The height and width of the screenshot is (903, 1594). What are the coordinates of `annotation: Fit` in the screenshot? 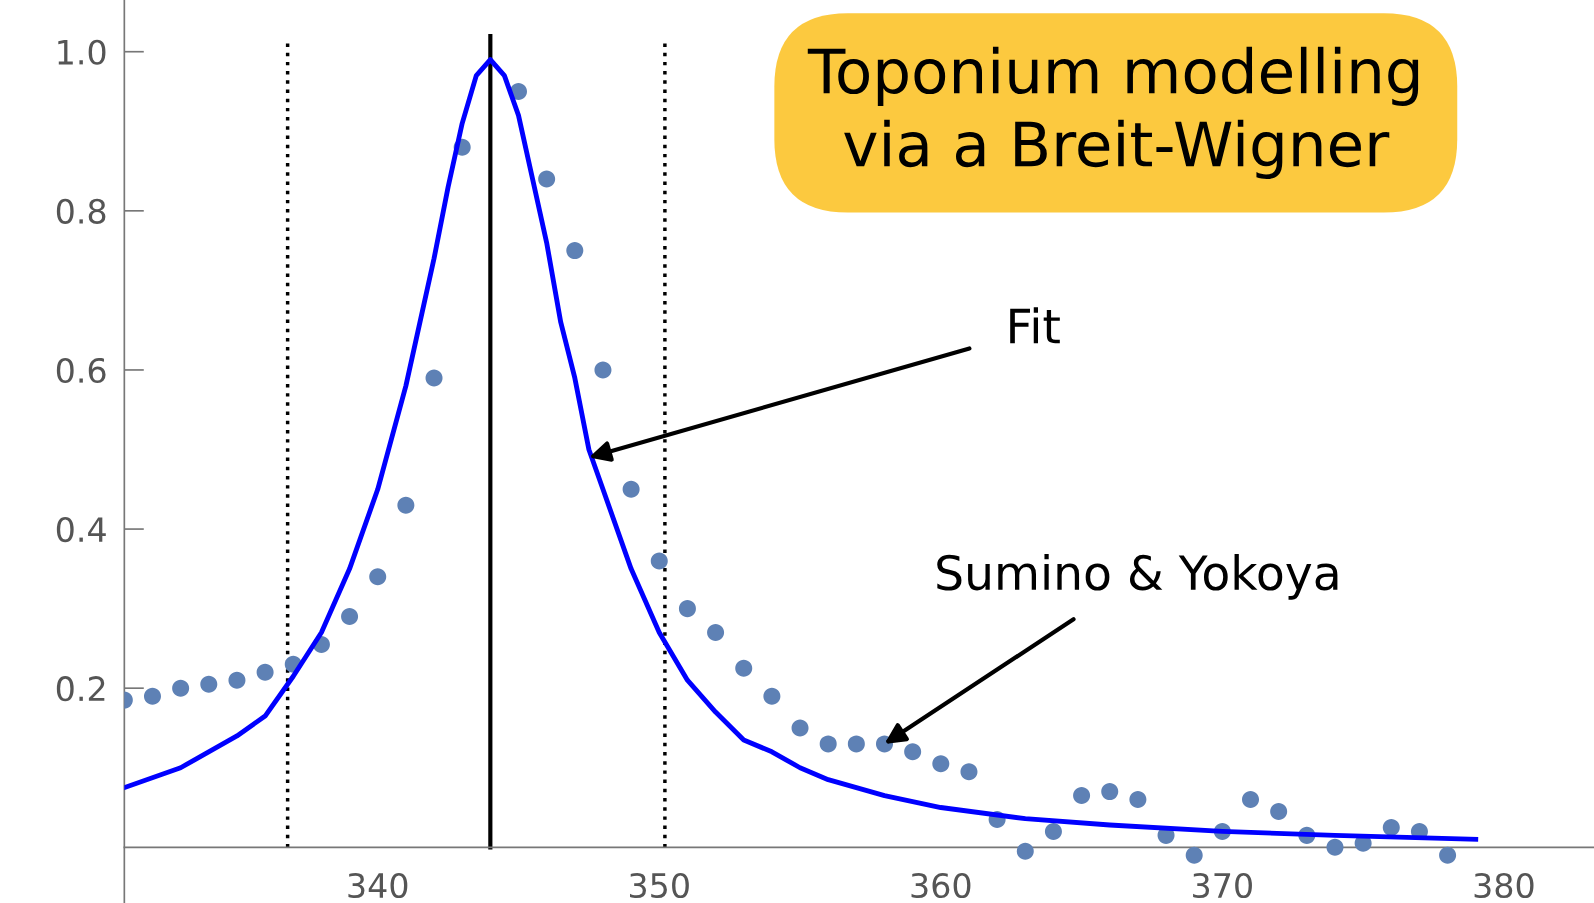 It's located at (1035, 325).